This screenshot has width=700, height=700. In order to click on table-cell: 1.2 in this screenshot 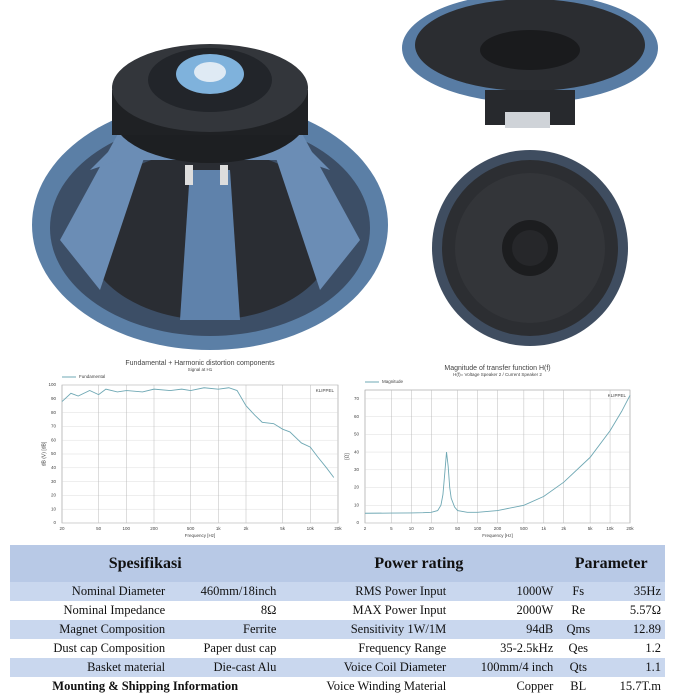, I will do `click(632, 648)`.